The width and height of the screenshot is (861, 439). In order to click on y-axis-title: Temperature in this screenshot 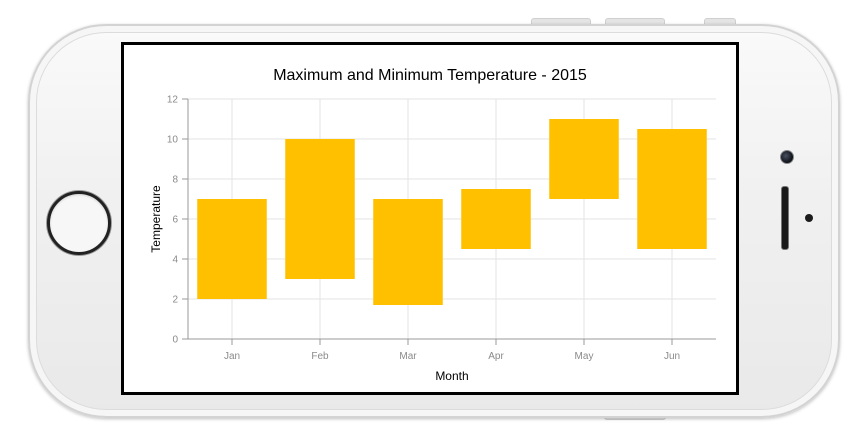, I will do `click(156, 219)`.